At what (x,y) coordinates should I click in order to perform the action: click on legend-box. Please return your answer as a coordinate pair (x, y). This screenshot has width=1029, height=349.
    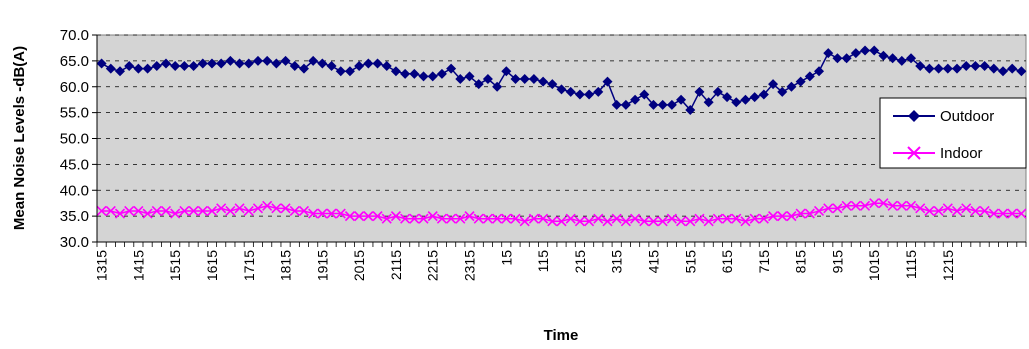
    Looking at the image, I should click on (953, 133).